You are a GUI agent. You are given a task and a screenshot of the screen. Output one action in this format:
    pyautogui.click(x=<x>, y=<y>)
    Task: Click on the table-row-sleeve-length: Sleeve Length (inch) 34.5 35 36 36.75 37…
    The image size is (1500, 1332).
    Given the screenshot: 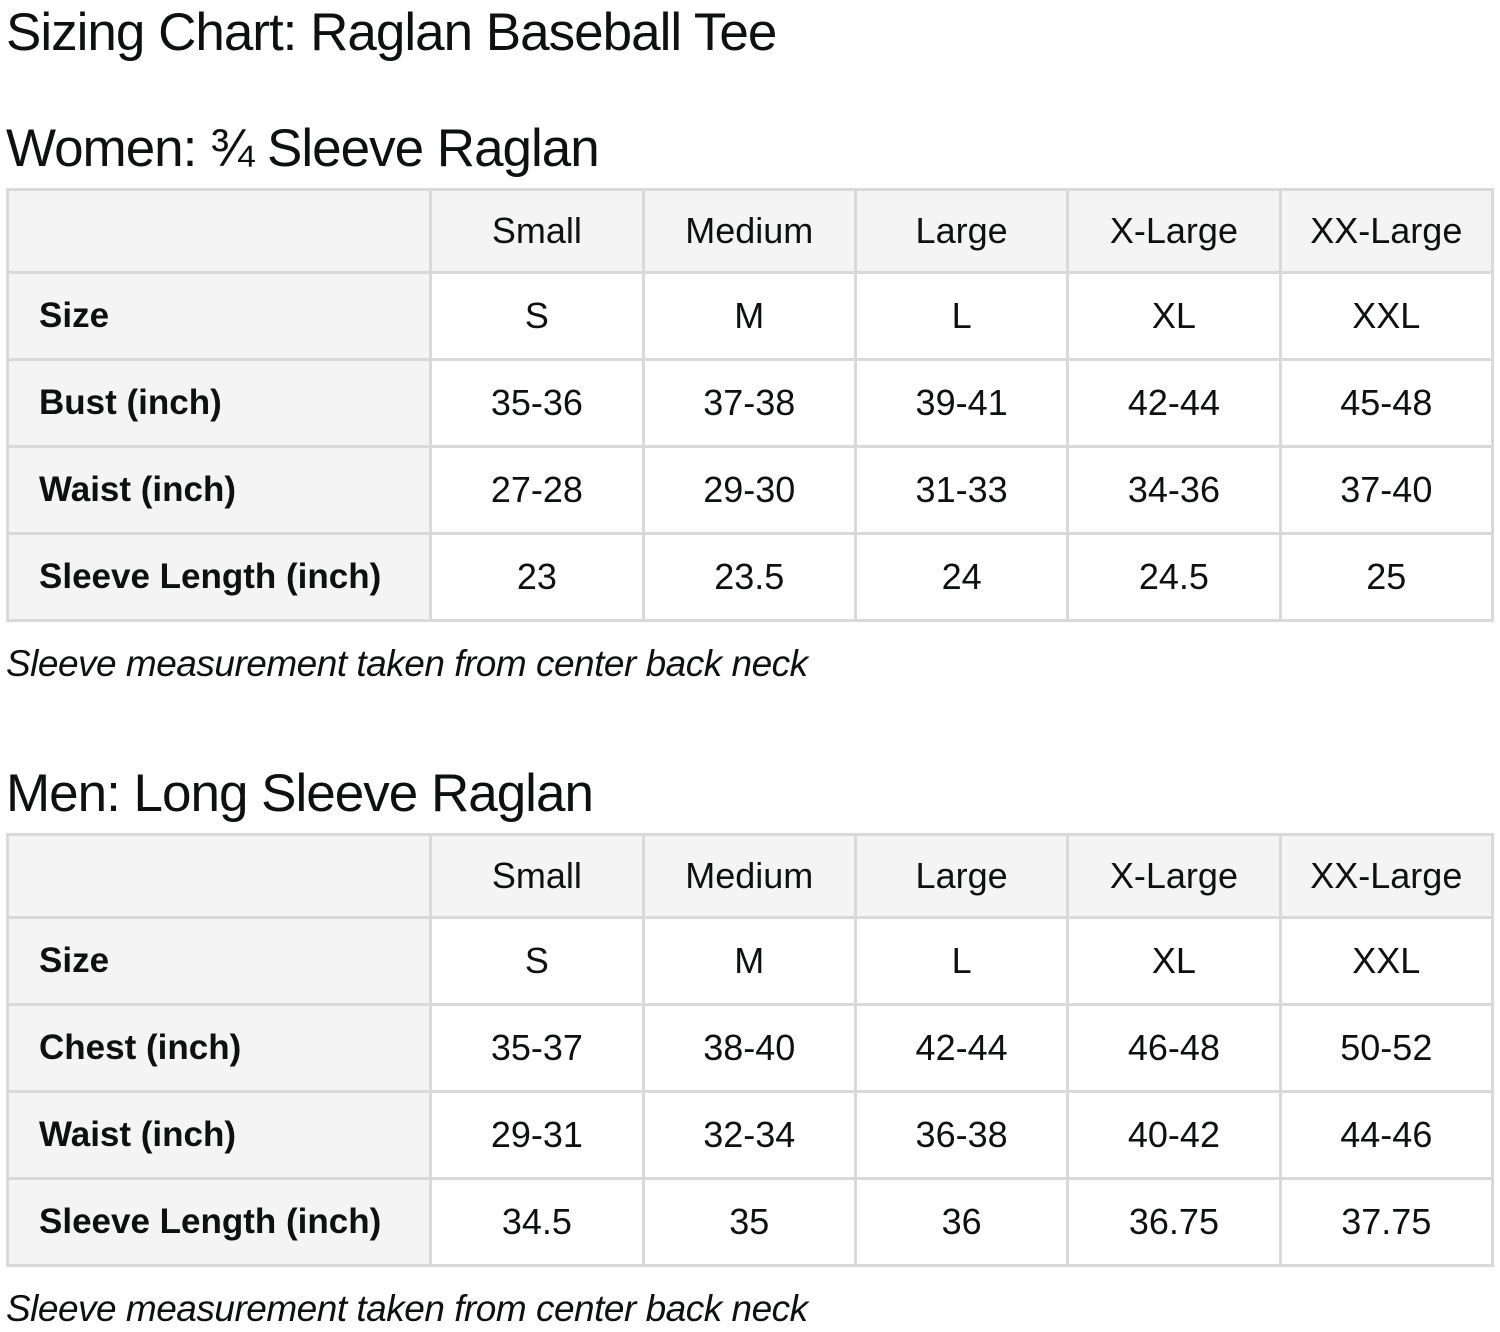 What is the action you would take?
    pyautogui.click(x=750, y=1222)
    